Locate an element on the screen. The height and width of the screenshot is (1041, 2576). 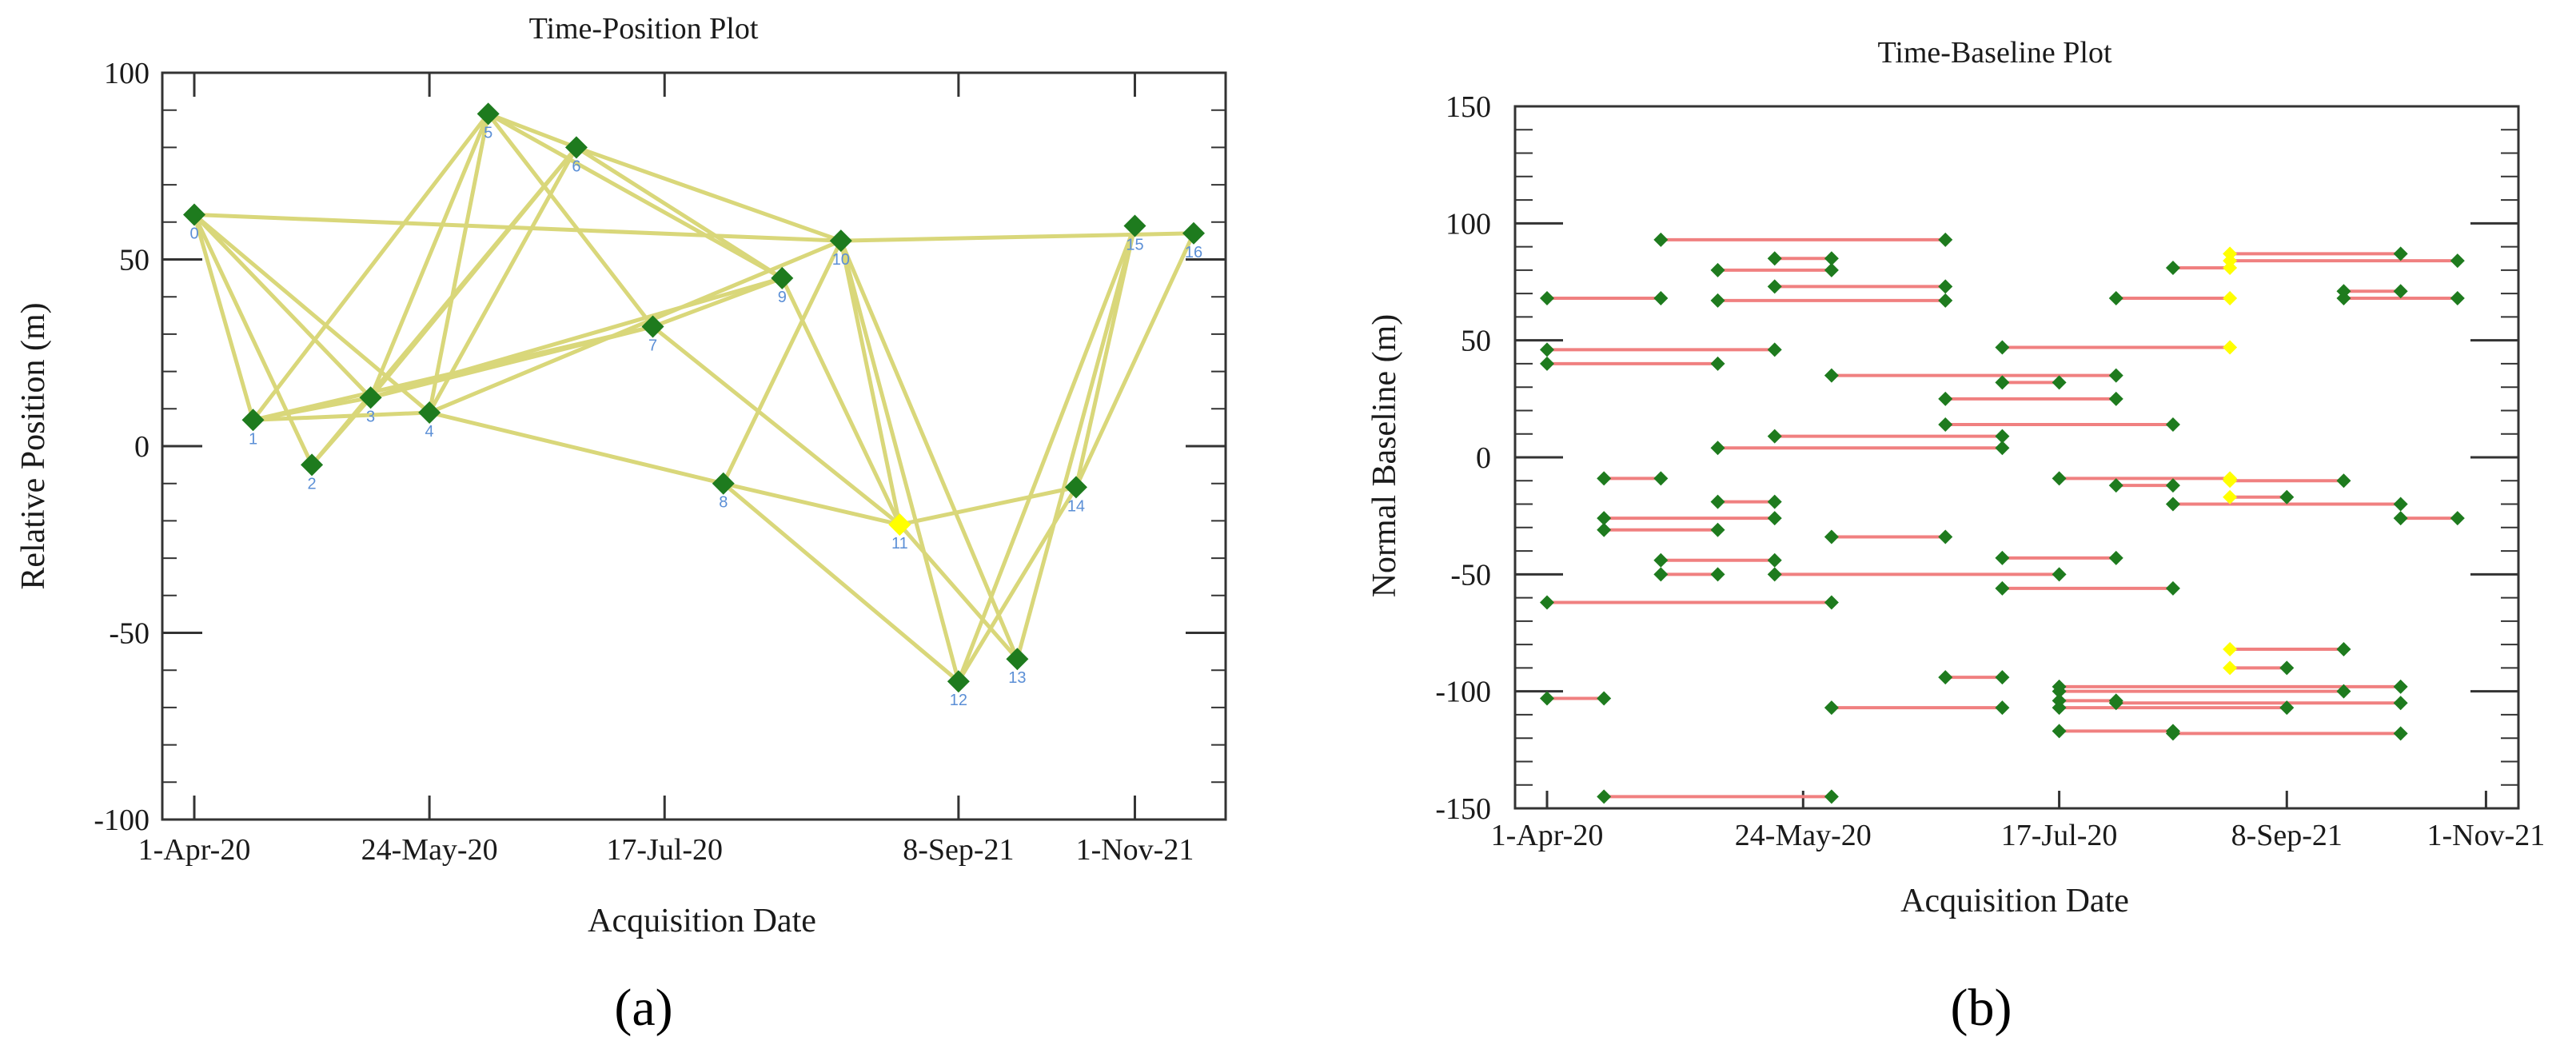
panel-b-y-tick-label: -100 is located at coordinates (1463, 692).